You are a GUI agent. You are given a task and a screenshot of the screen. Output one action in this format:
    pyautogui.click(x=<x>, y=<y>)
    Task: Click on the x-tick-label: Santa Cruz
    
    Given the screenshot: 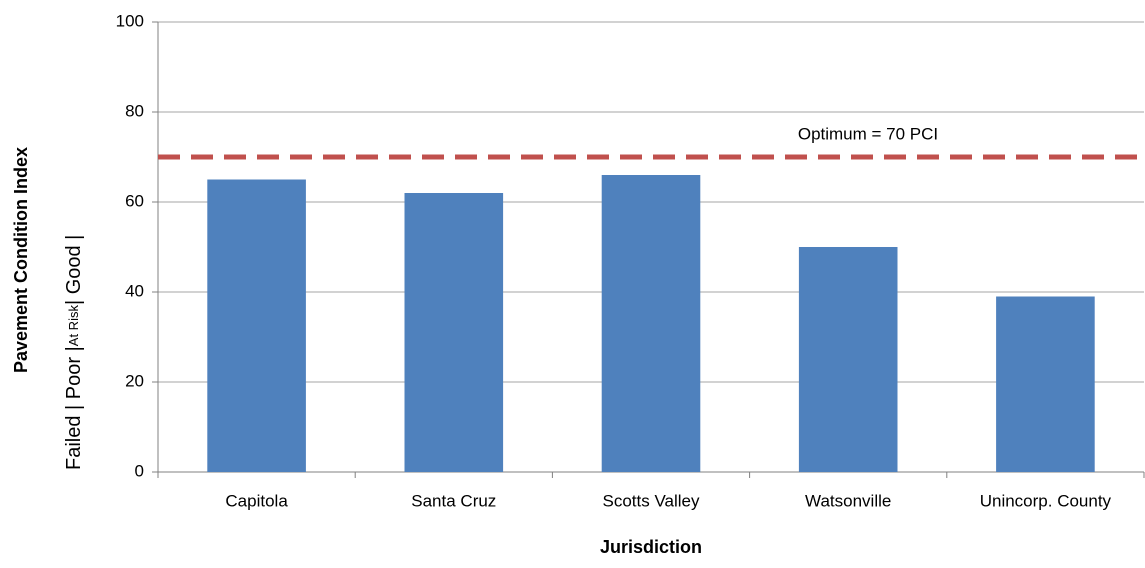 What is the action you would take?
    pyautogui.click(x=453, y=500)
    